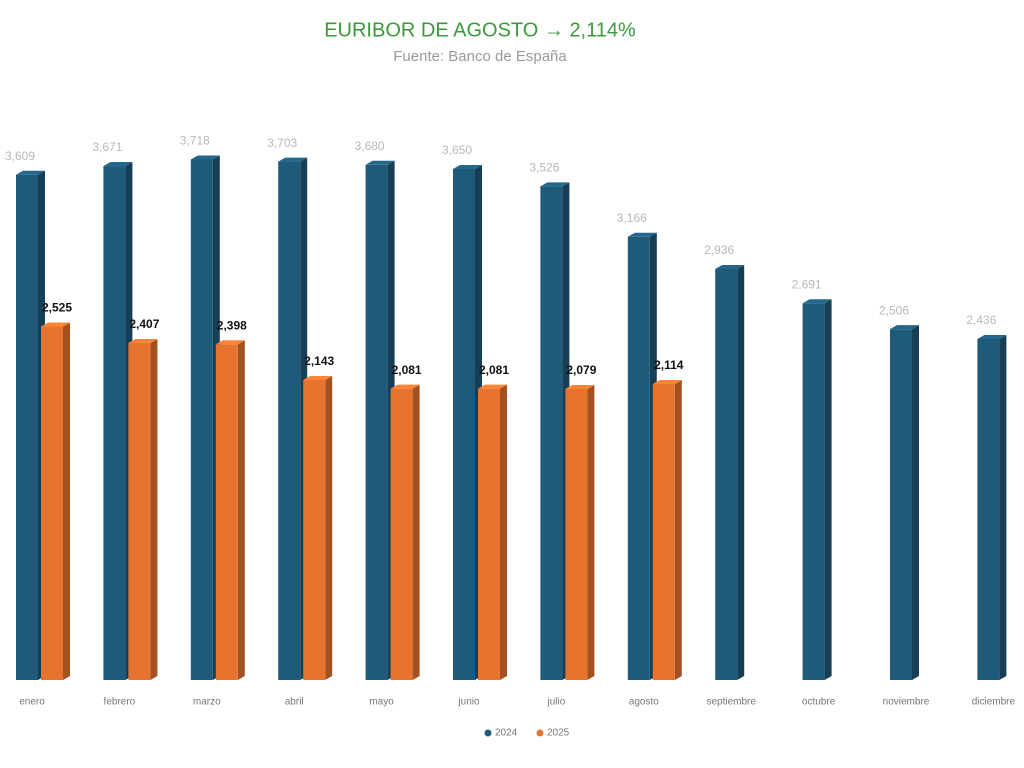 This screenshot has width=1024, height=768. Describe the element at coordinates (581, 370) in the screenshot. I see `data-label: 2,079` at that location.